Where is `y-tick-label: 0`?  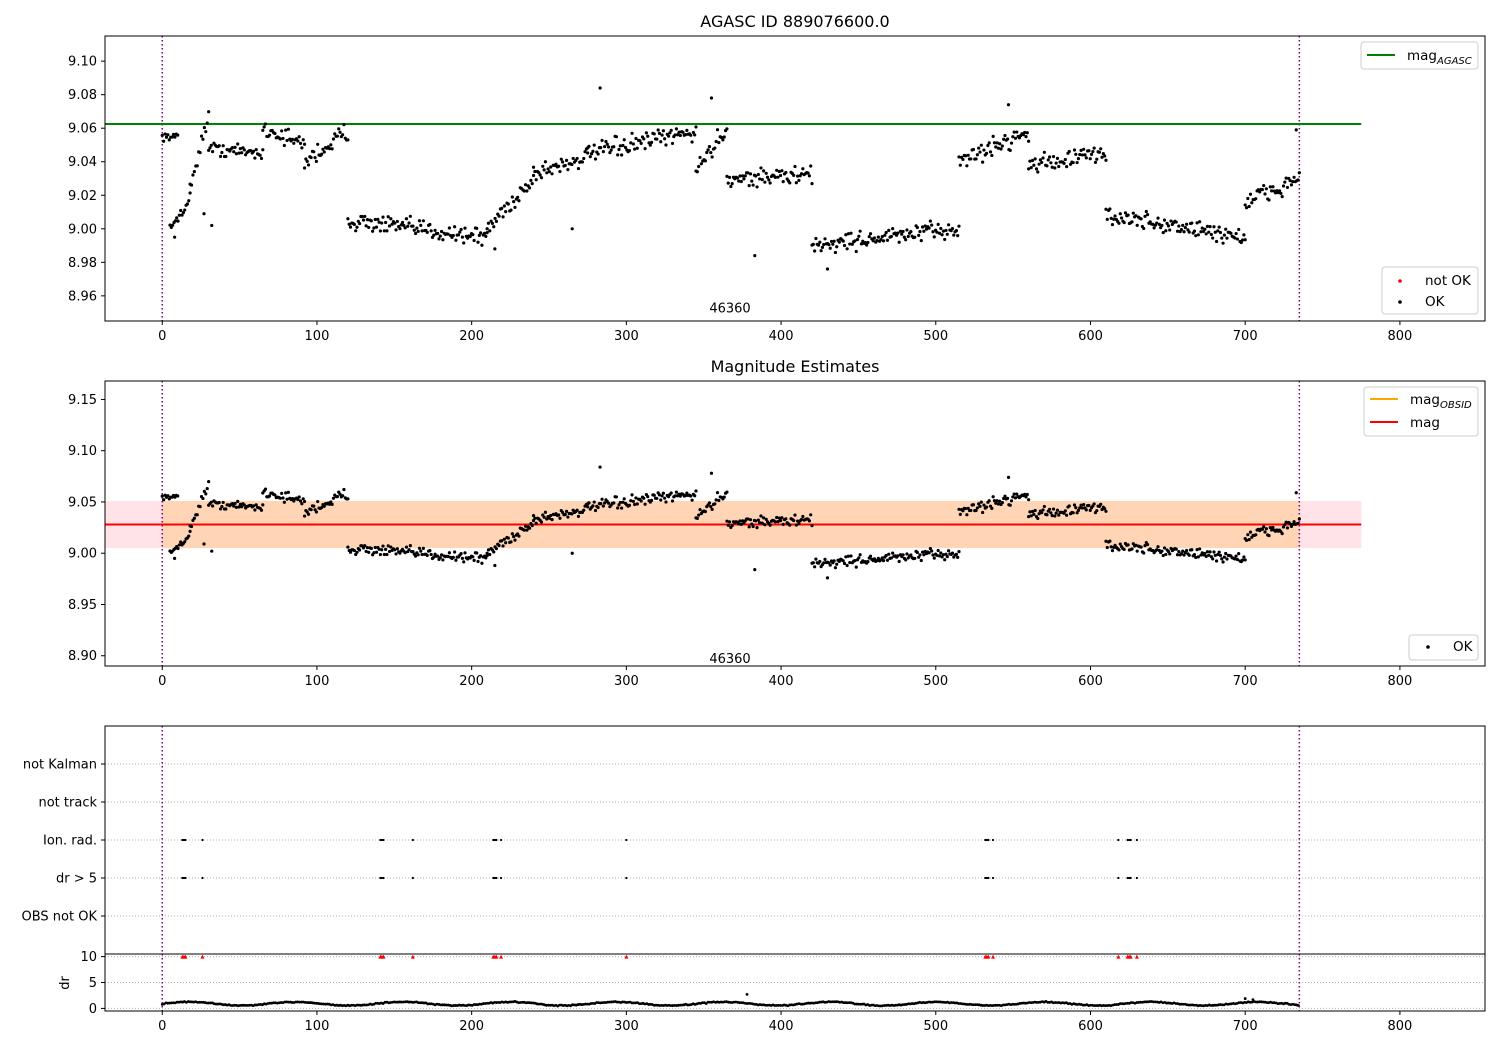
y-tick-label: 0 is located at coordinates (93, 1009).